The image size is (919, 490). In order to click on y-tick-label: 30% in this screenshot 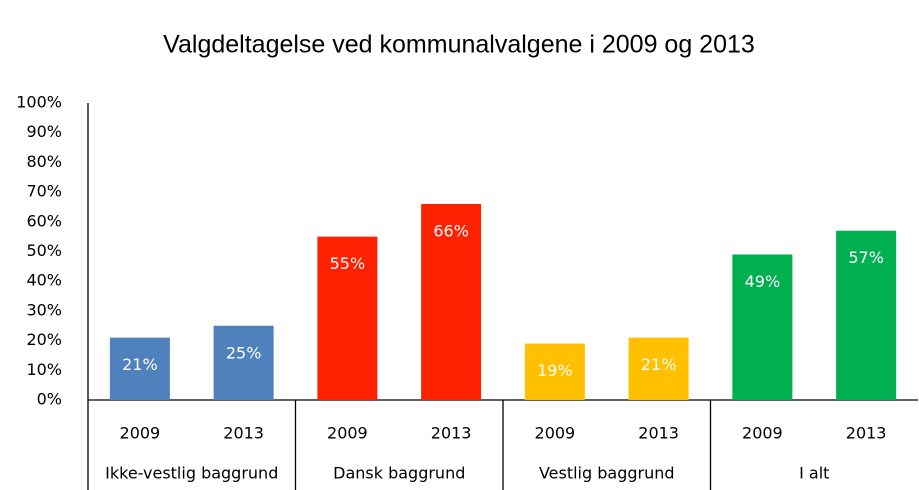, I will do `click(44, 309)`.